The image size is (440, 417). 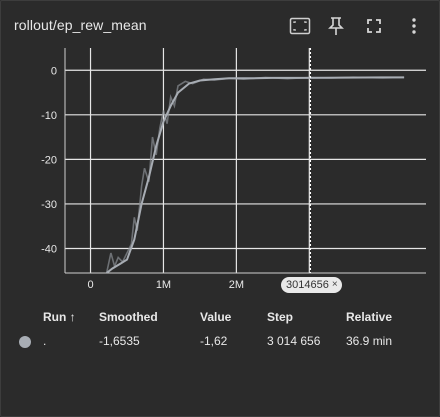 I want to click on x-tick-label: 0, so click(x=90, y=285).